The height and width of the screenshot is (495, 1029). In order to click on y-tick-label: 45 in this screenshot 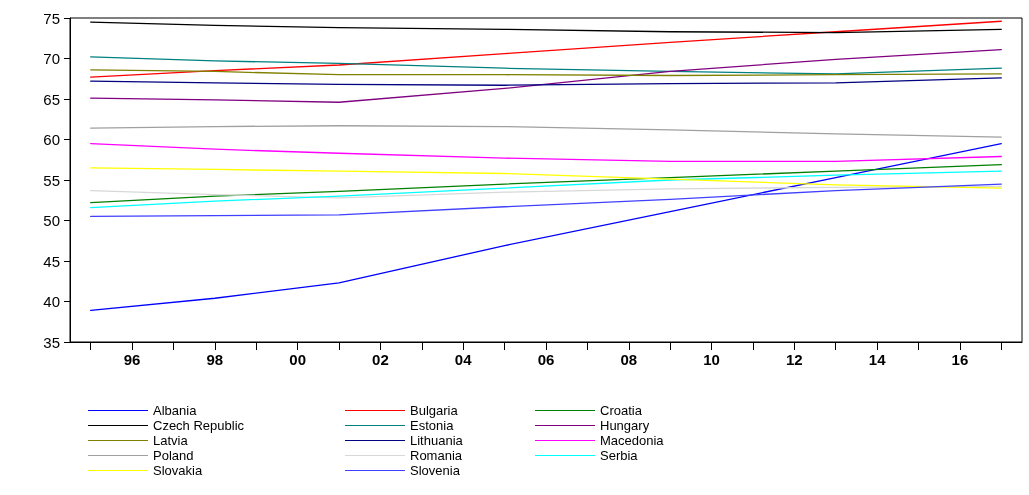, I will do `click(51, 261)`.